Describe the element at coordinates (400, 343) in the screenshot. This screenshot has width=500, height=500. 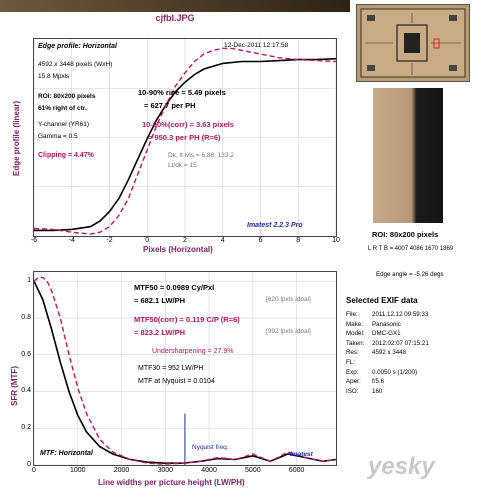
I see `exif-value: 2012:02:07 07:15:21` at that location.